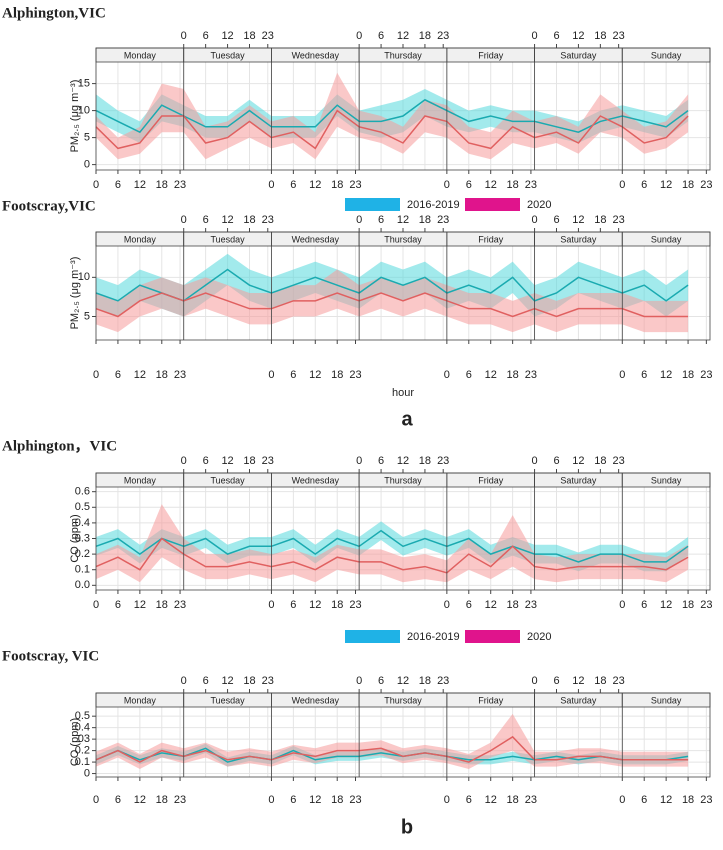  Describe the element at coordinates (54, 13) in the screenshot. I see `chart-title: Alphington,VIC` at that location.